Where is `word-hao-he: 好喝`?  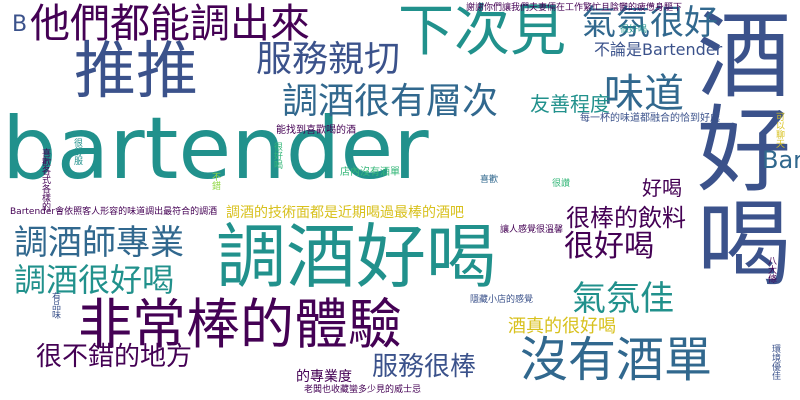
word-hao-he: 好喝 is located at coordinates (662, 188).